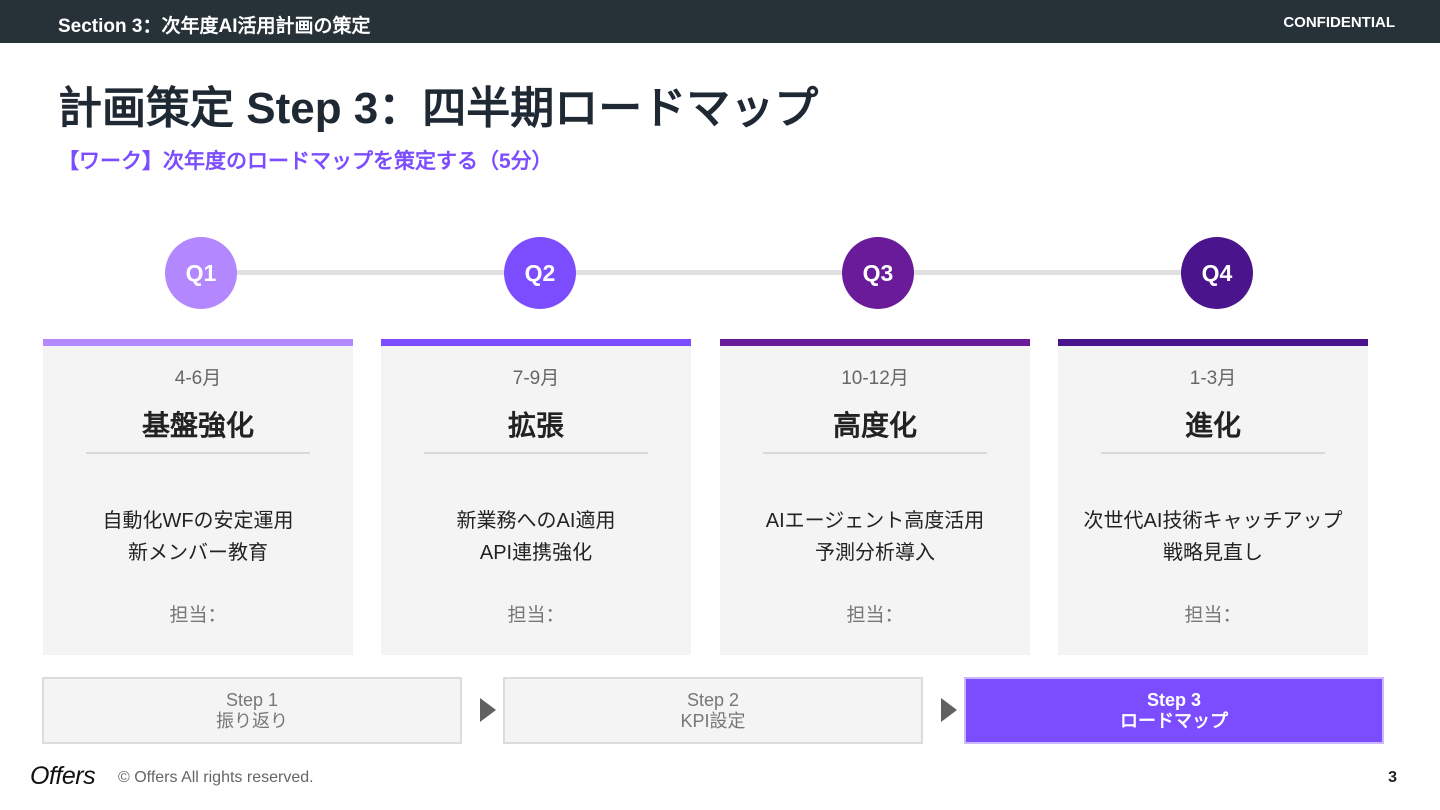 The height and width of the screenshot is (810, 1440). I want to click on card-line: API連携強化, so click(536, 553).